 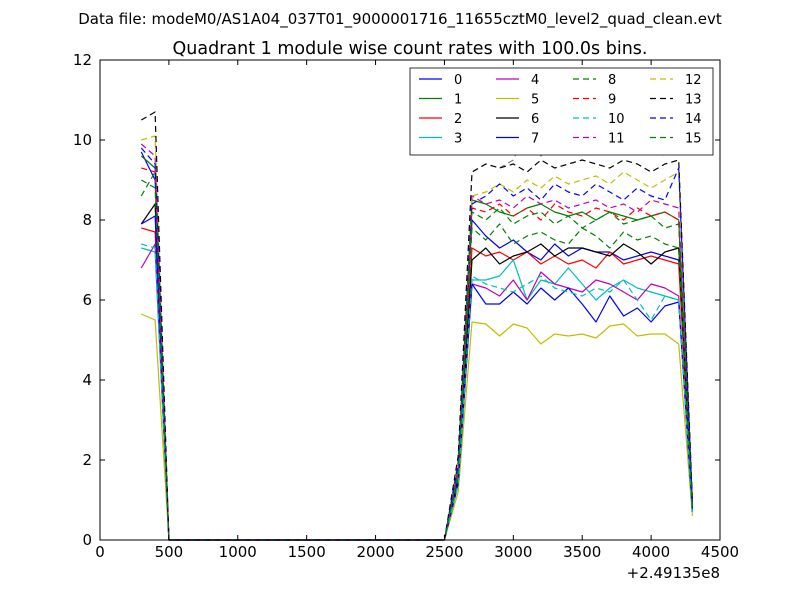 I want to click on y-tick-label: 0, so click(x=87, y=540).